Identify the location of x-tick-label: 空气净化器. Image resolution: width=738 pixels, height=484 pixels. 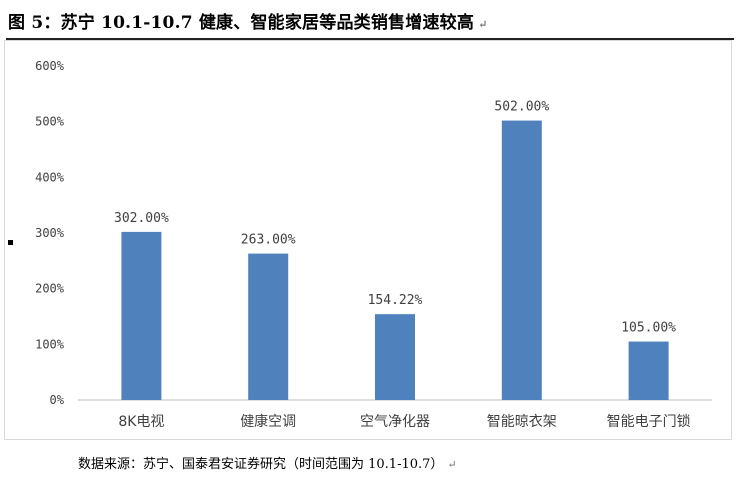
(395, 422).